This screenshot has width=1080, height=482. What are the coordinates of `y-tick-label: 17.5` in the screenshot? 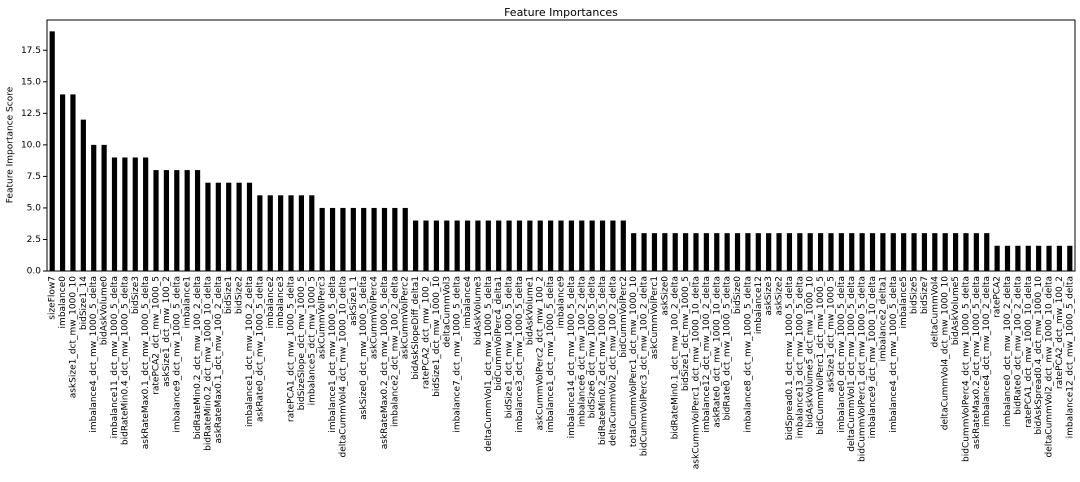 It's located at (31, 51).